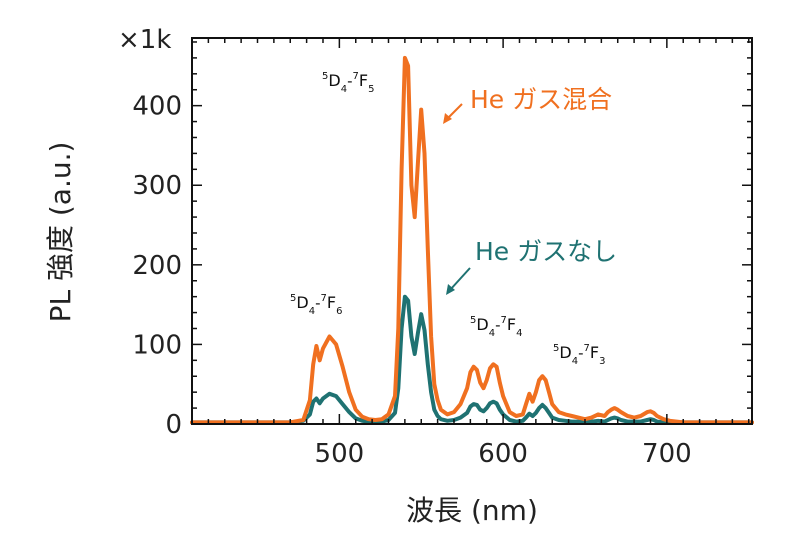 This screenshot has height=550, width=800. What do you see at coordinates (667, 454) in the screenshot?
I see `x-tick-label: 700` at bounding box center [667, 454].